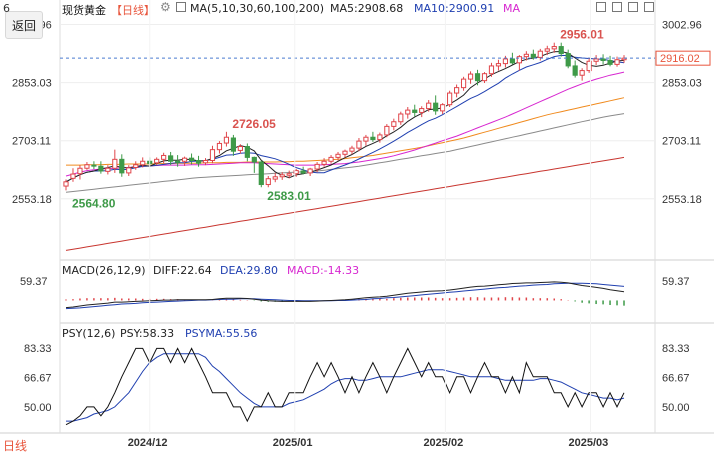 Image resolution: width=714 pixels, height=454 pixels. What do you see at coordinates (512, 8) in the screenshot?
I see `ma-extra-label: MA` at bounding box center [512, 8].